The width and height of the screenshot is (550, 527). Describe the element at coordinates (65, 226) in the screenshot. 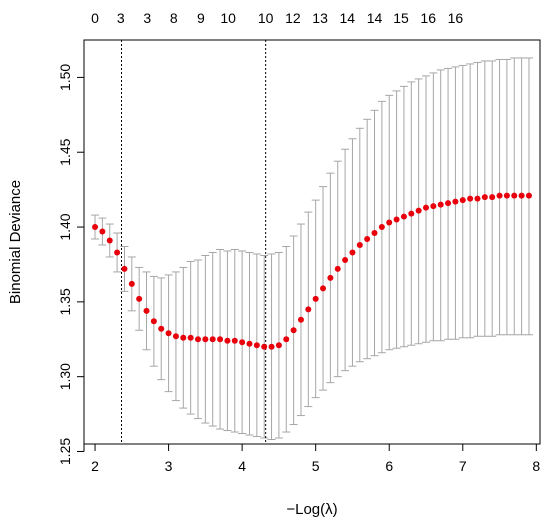

I see `y-tick-label: 1.40` at that location.